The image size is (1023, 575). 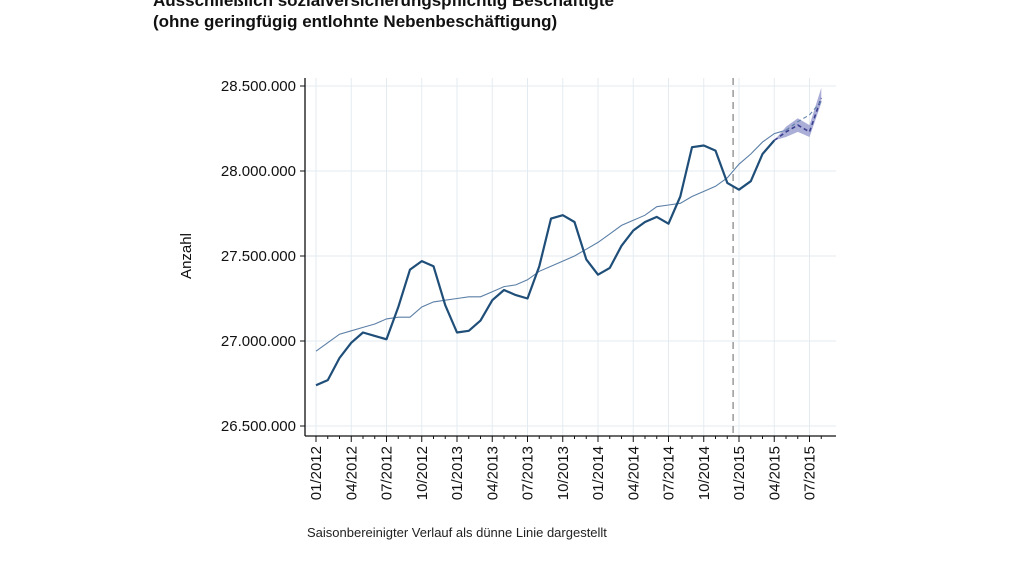 What do you see at coordinates (457, 473) in the screenshot?
I see `x-tick-label: 01/2013` at bounding box center [457, 473].